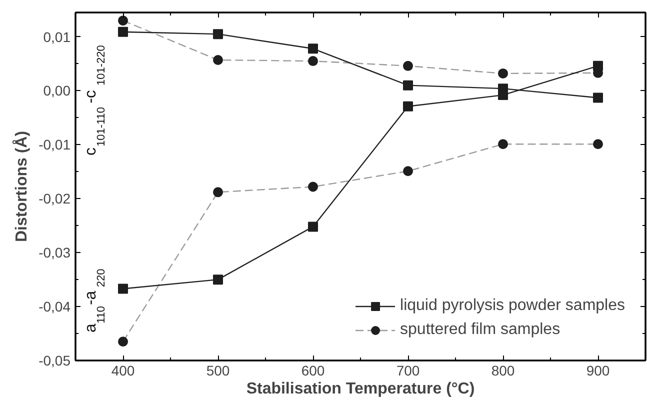 The image size is (647, 410). I want to click on y-tick-label: 0,01, so click(57, 36).